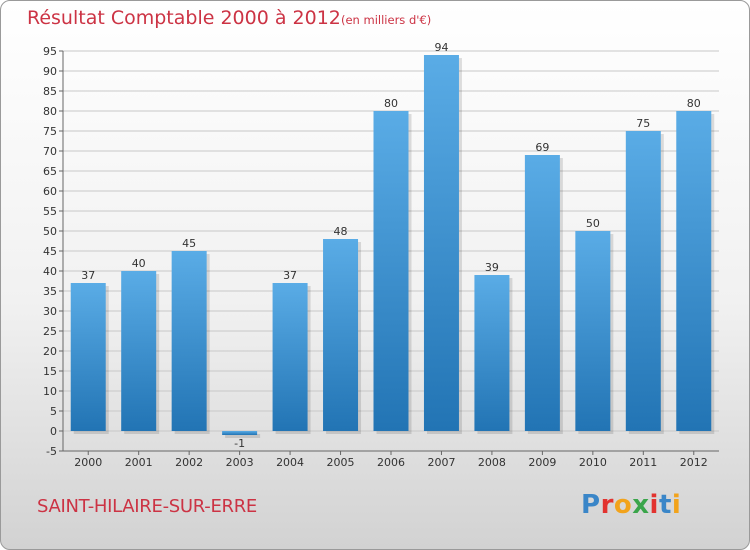 This screenshot has width=750, height=550. Describe the element at coordinates (50, 191) in the screenshot. I see `y-tick-label: 60` at that location.